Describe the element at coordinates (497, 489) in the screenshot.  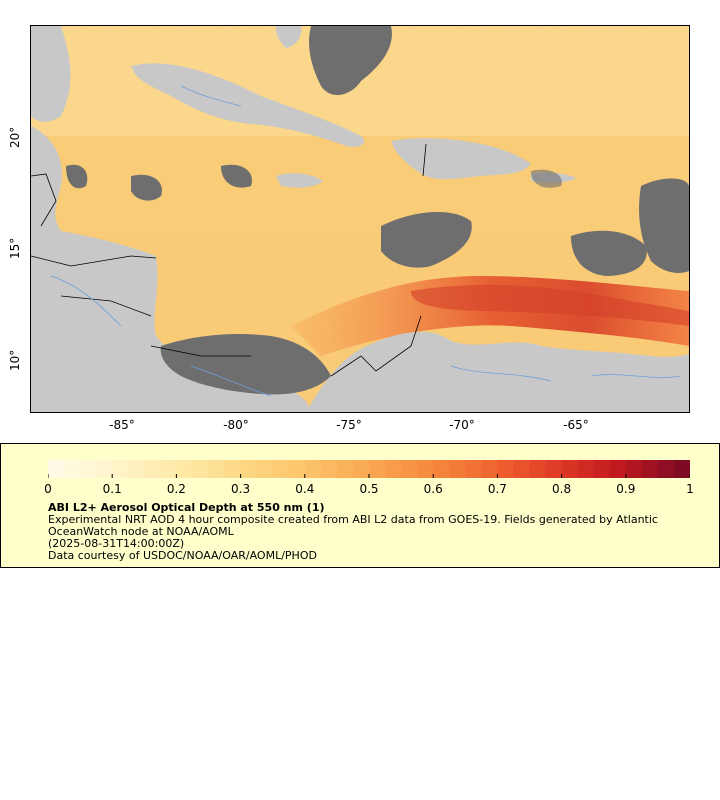
I see `color-scale-label: 0.7` at that location.